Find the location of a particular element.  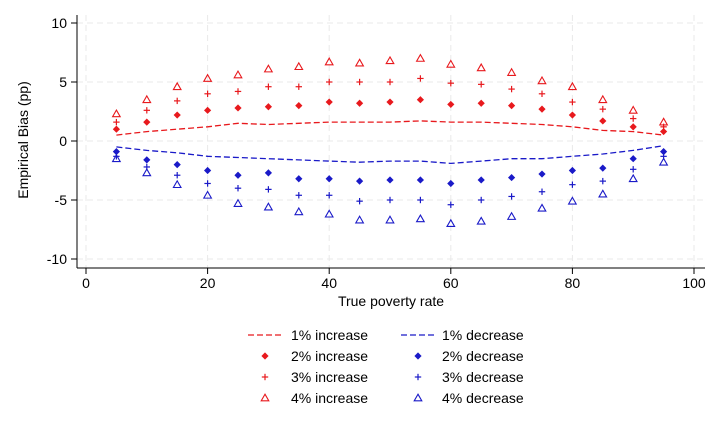

x-tick-label: 60 is located at coordinates (451, 283).